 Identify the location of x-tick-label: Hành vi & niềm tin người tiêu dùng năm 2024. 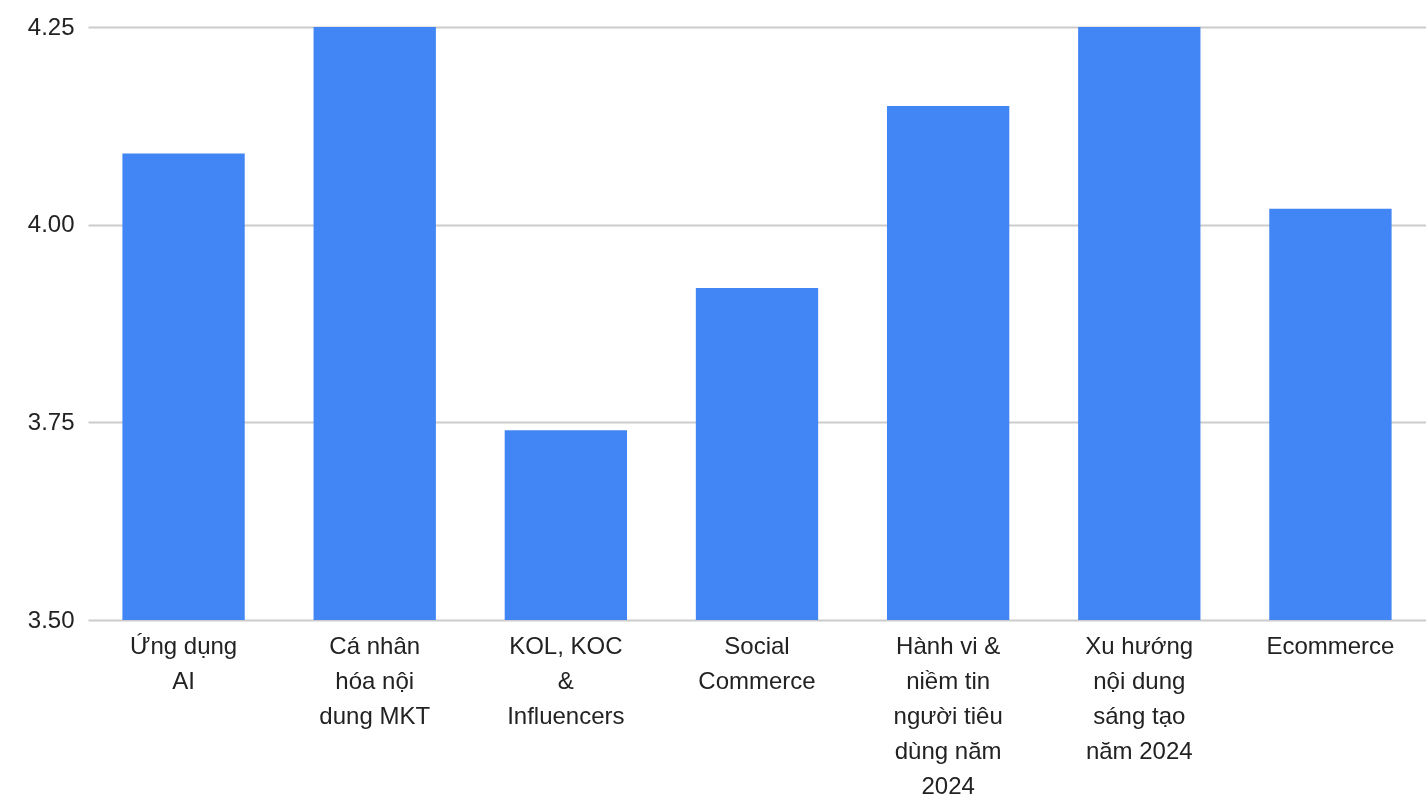
(948, 715).